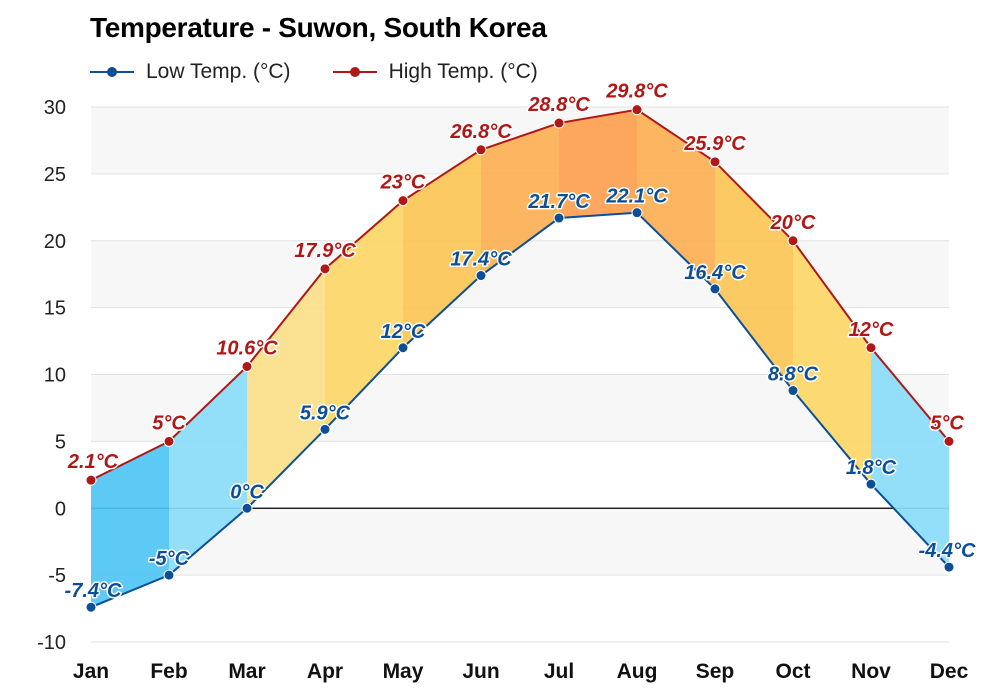 This screenshot has height=700, width=1000. Describe the element at coordinates (325, 671) in the screenshot. I see `x-tick-label: Apr` at that location.